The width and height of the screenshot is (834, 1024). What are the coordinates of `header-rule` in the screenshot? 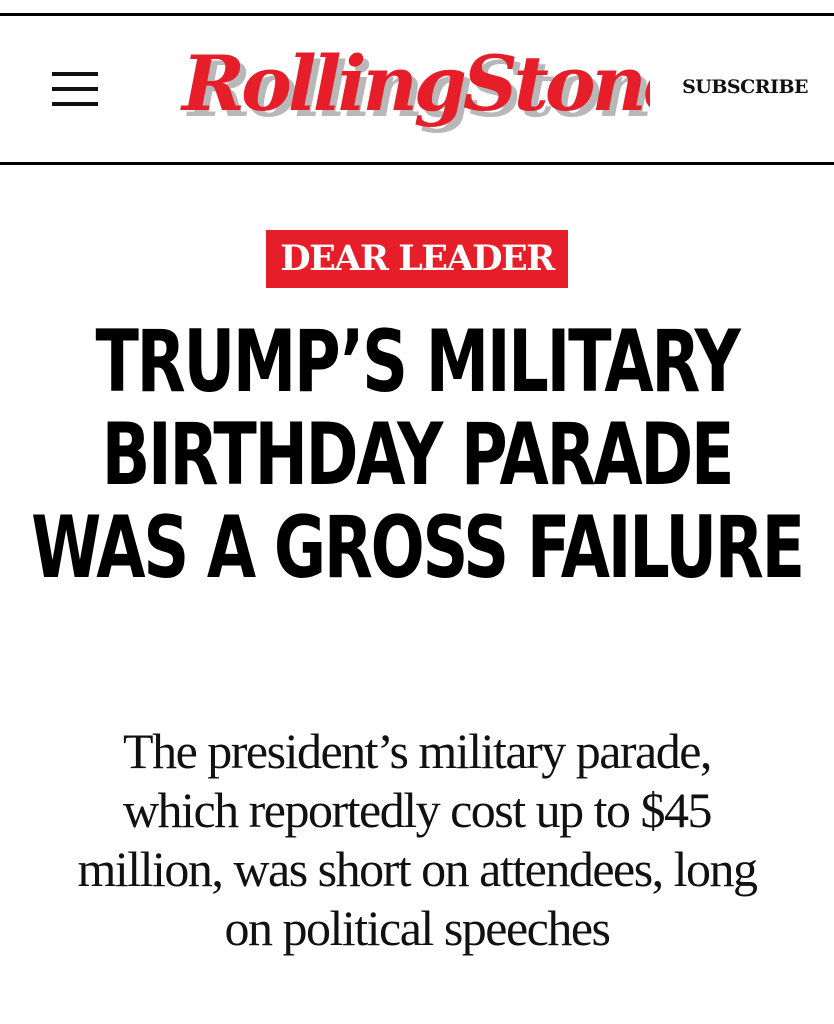 It's located at (417, 163).